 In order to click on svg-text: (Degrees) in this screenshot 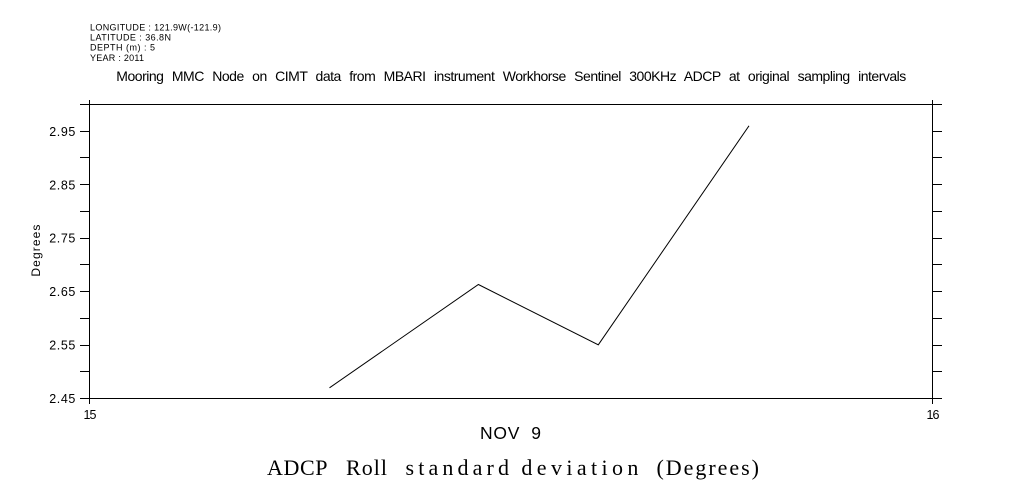, I will do `click(708, 467)`.